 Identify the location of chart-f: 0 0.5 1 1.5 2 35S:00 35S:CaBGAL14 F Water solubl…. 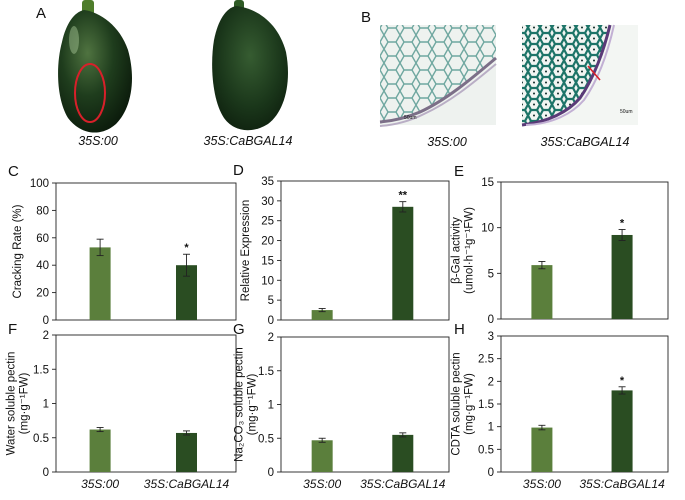
(121, 406).